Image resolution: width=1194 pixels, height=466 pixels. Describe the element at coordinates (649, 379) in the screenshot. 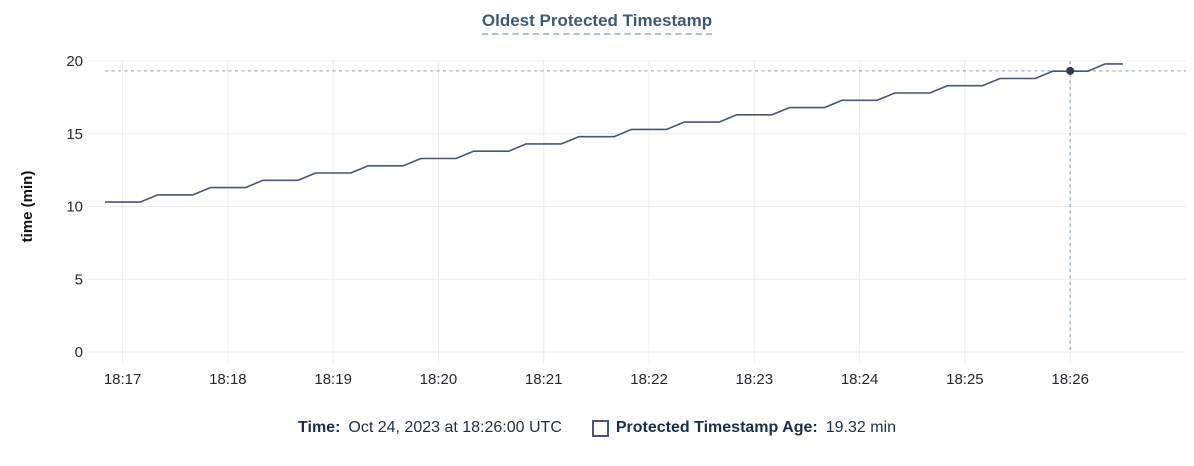

I see `x-tick-label: 18:22` at that location.